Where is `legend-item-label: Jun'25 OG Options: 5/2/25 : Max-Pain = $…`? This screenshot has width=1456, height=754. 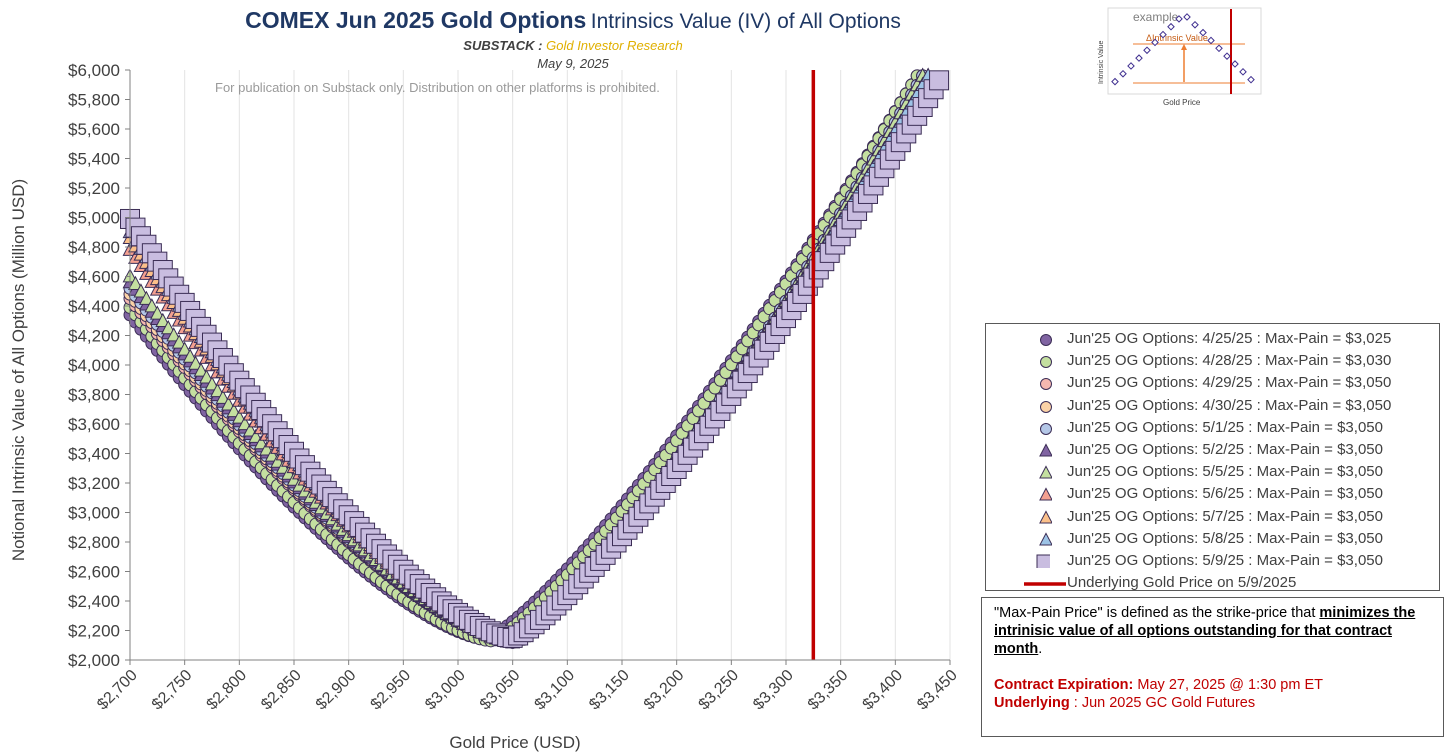 legend-item-label: Jun'25 OG Options: 5/2/25 : Max-Pain = $… is located at coordinates (1225, 449).